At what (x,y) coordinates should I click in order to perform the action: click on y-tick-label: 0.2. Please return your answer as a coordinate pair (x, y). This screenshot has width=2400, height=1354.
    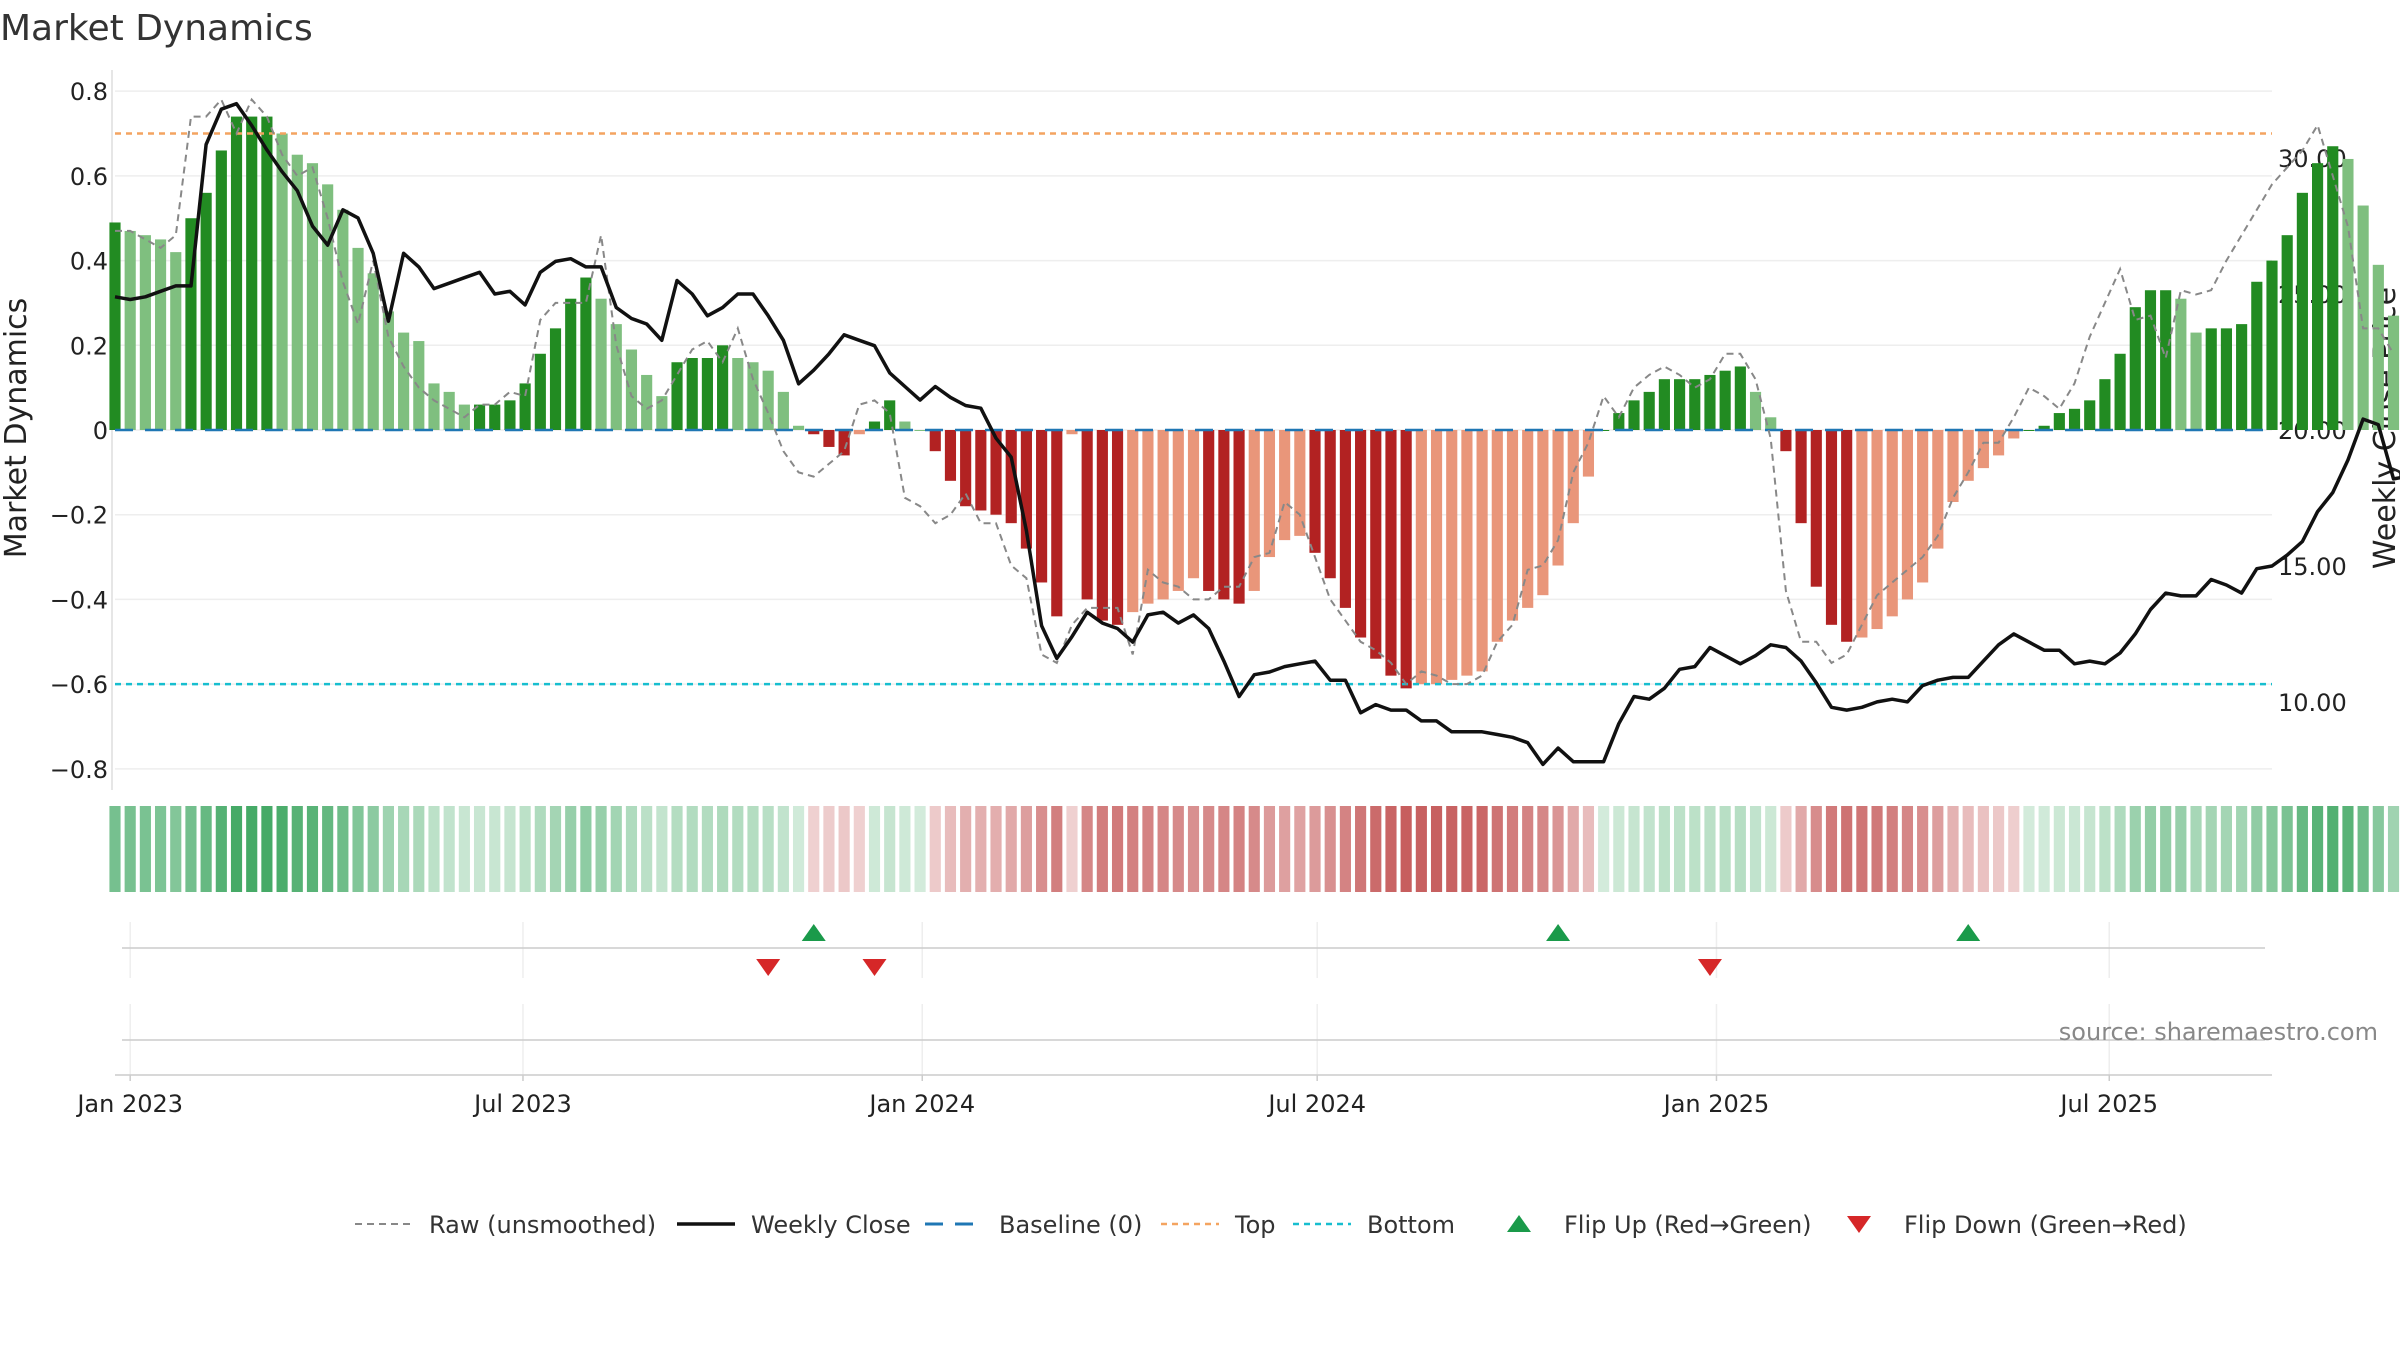
    Looking at the image, I should click on (89, 346).